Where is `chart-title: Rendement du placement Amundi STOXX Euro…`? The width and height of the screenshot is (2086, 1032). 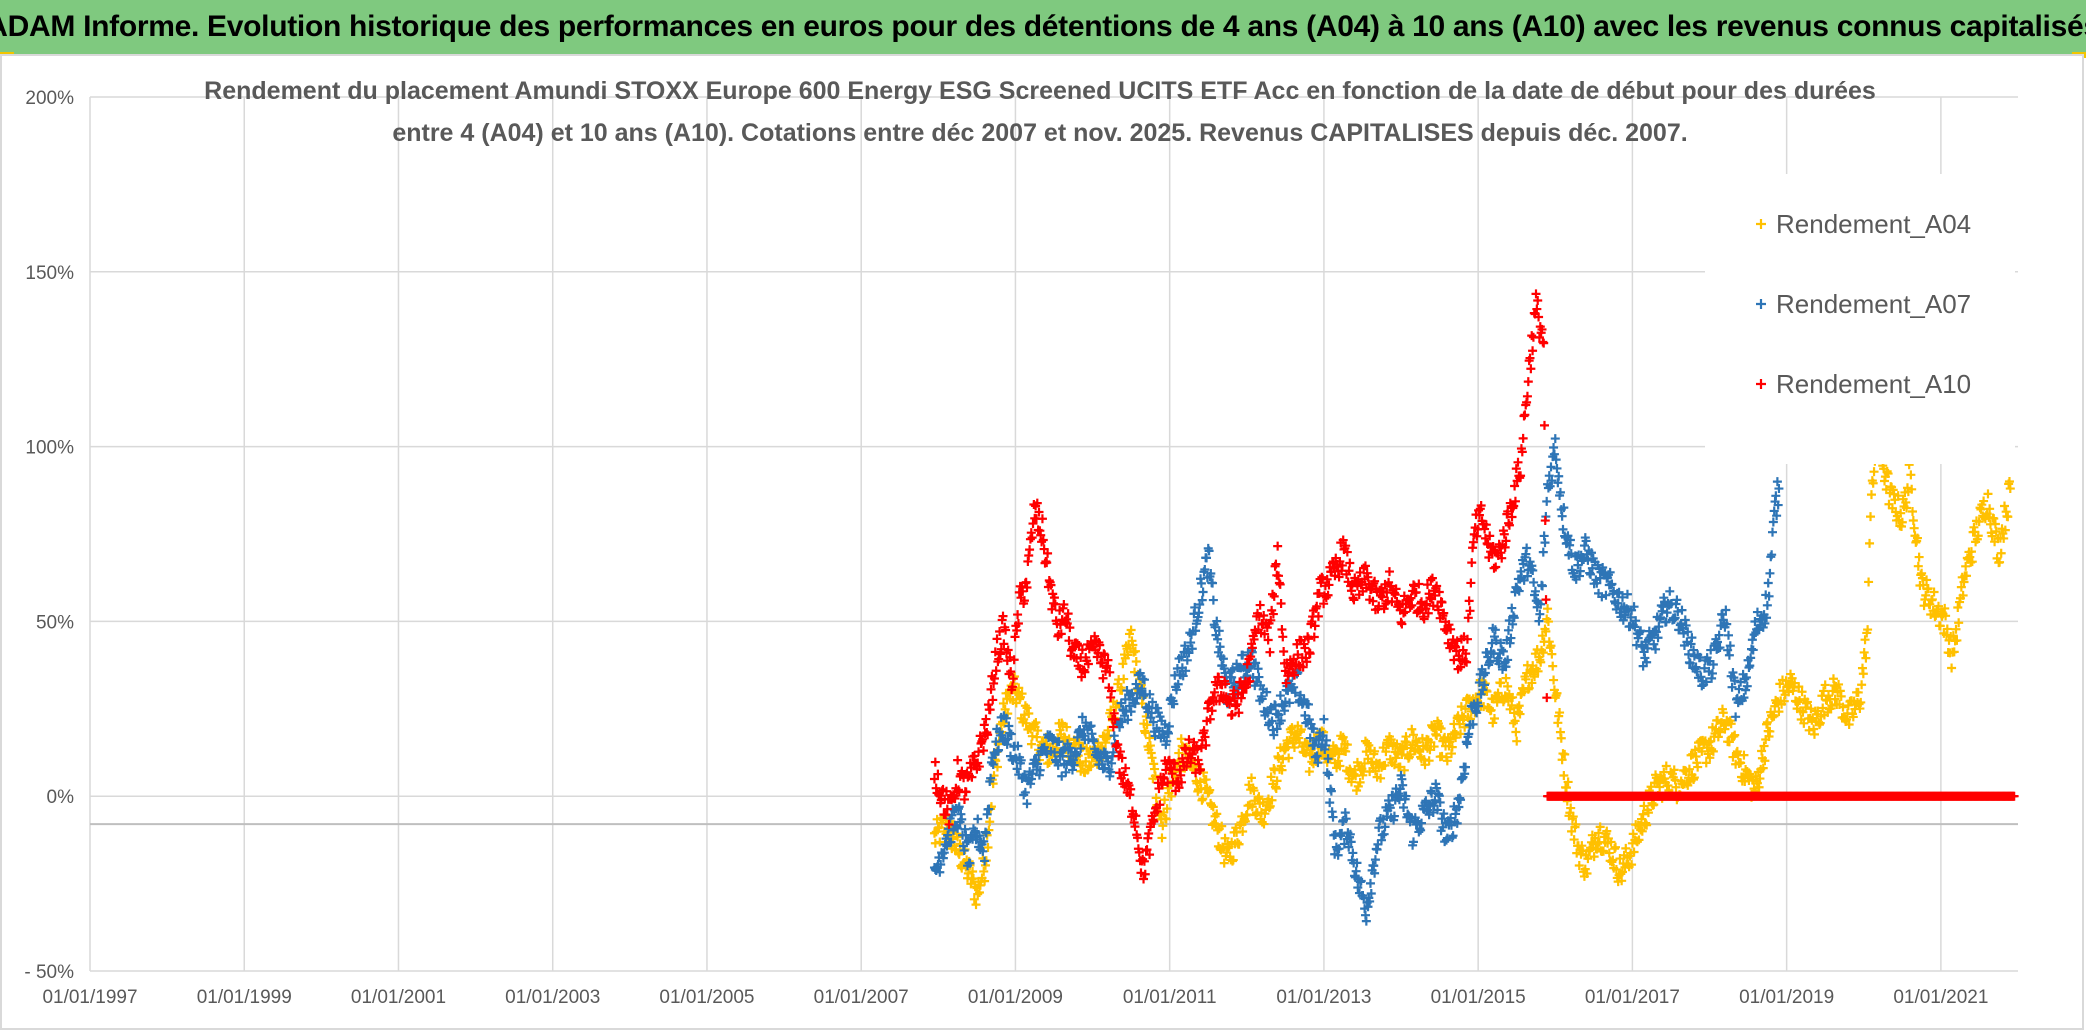 chart-title: Rendement du placement Amundi STOXX Euro… is located at coordinates (1040, 112).